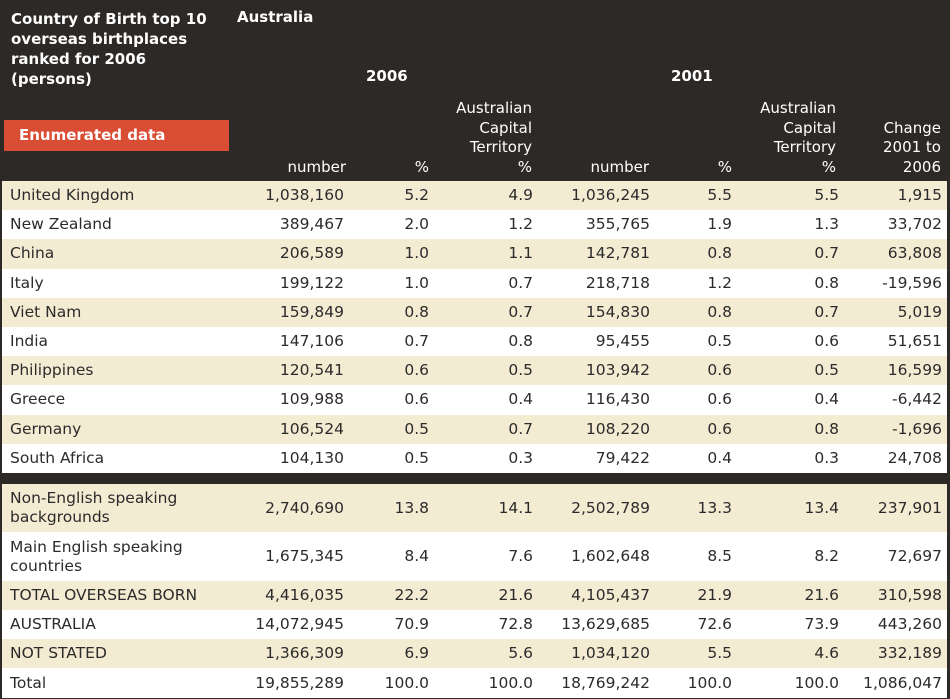 The image size is (950, 699). Describe the element at coordinates (116, 312) in the screenshot. I see `row-label: Viet Nam` at that location.